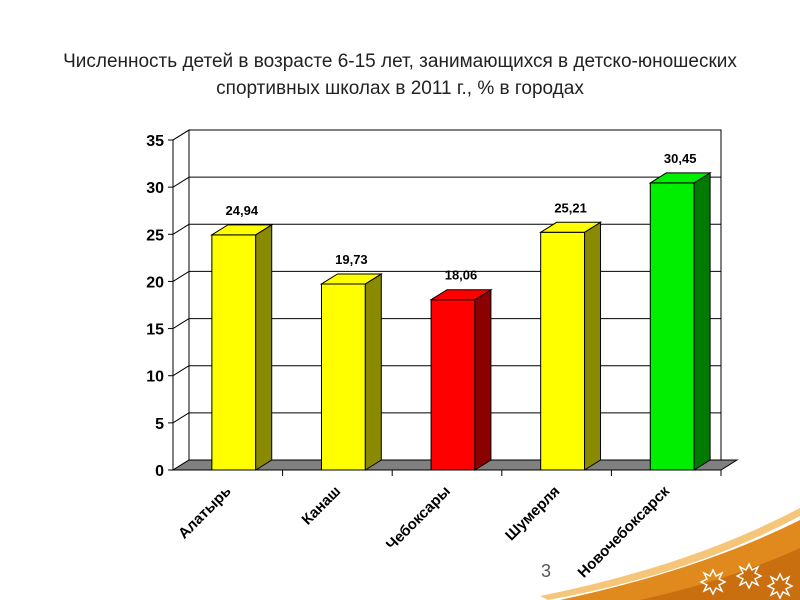  I want to click on data-label: 25,21, so click(570, 207).